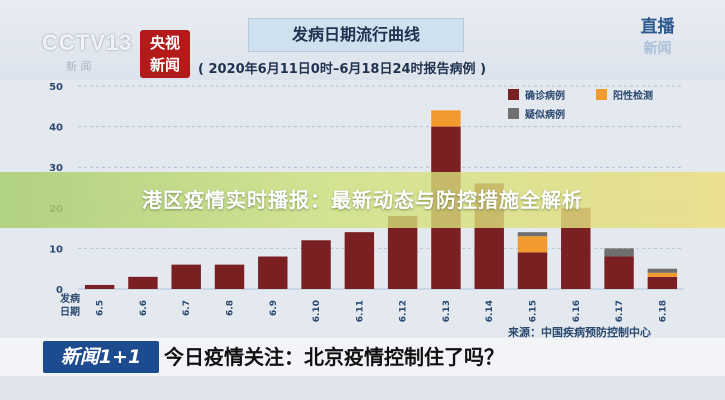 The height and width of the screenshot is (400, 725). I want to click on ticker-stripe, so click(362, 388).